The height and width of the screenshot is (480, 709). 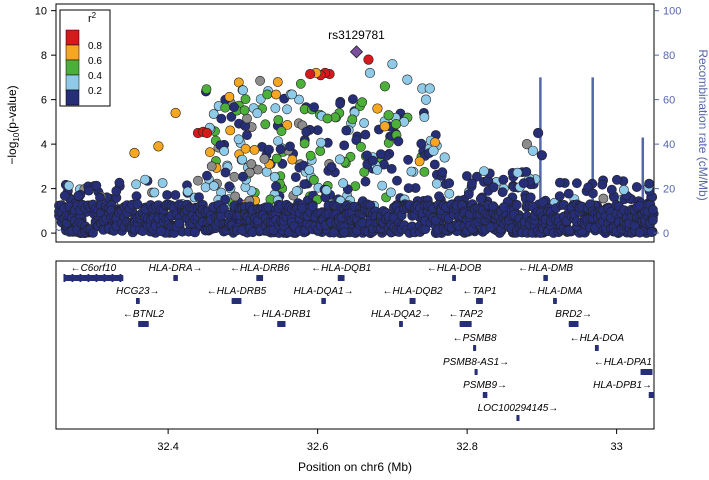 What do you see at coordinates (702, 124) in the screenshot?
I see `y2-axis-label: Recombination rate (cM/Mb)` at bounding box center [702, 124].